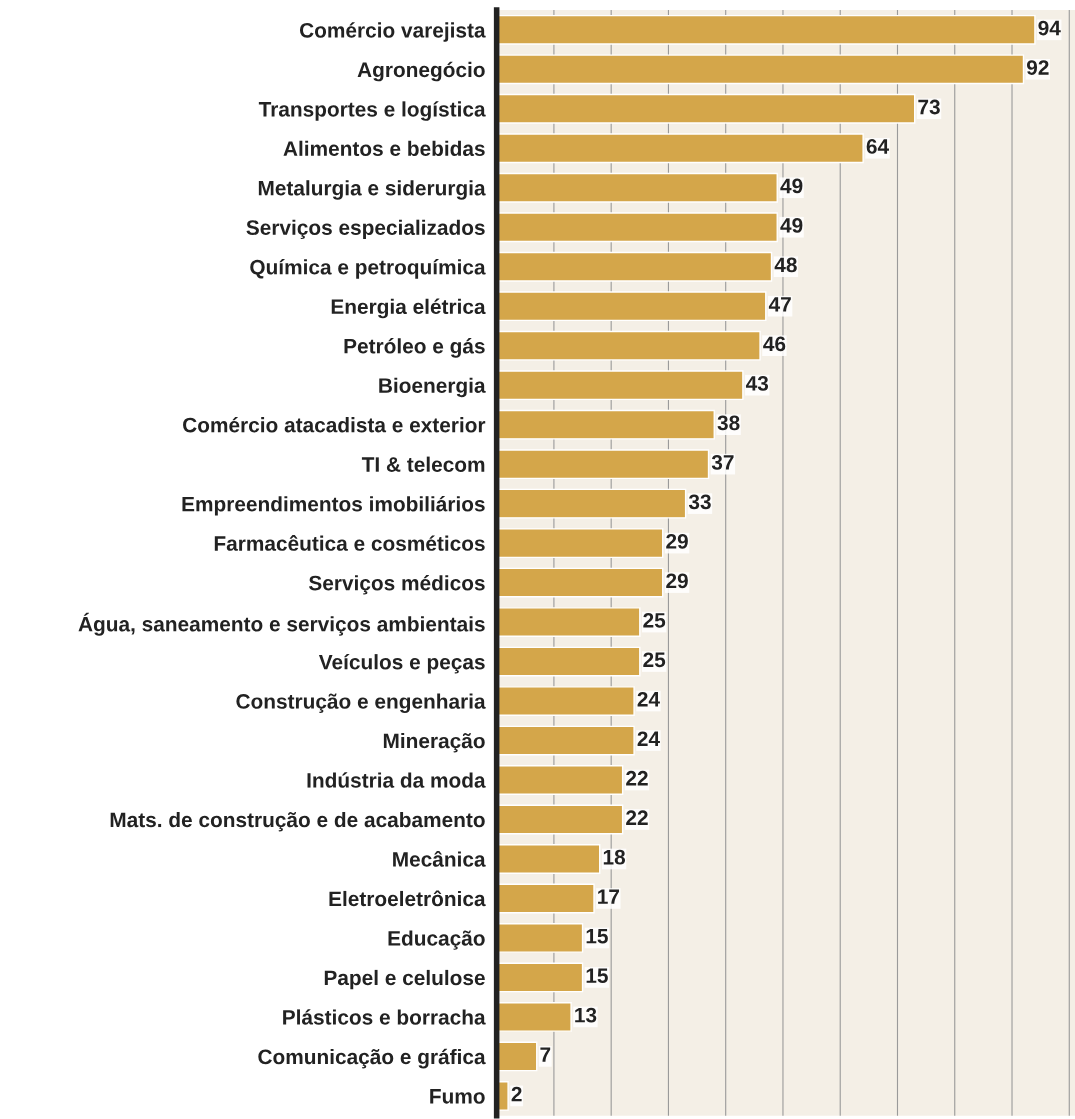  I want to click on y-tick-label: Construção e engenharia, so click(361, 703).